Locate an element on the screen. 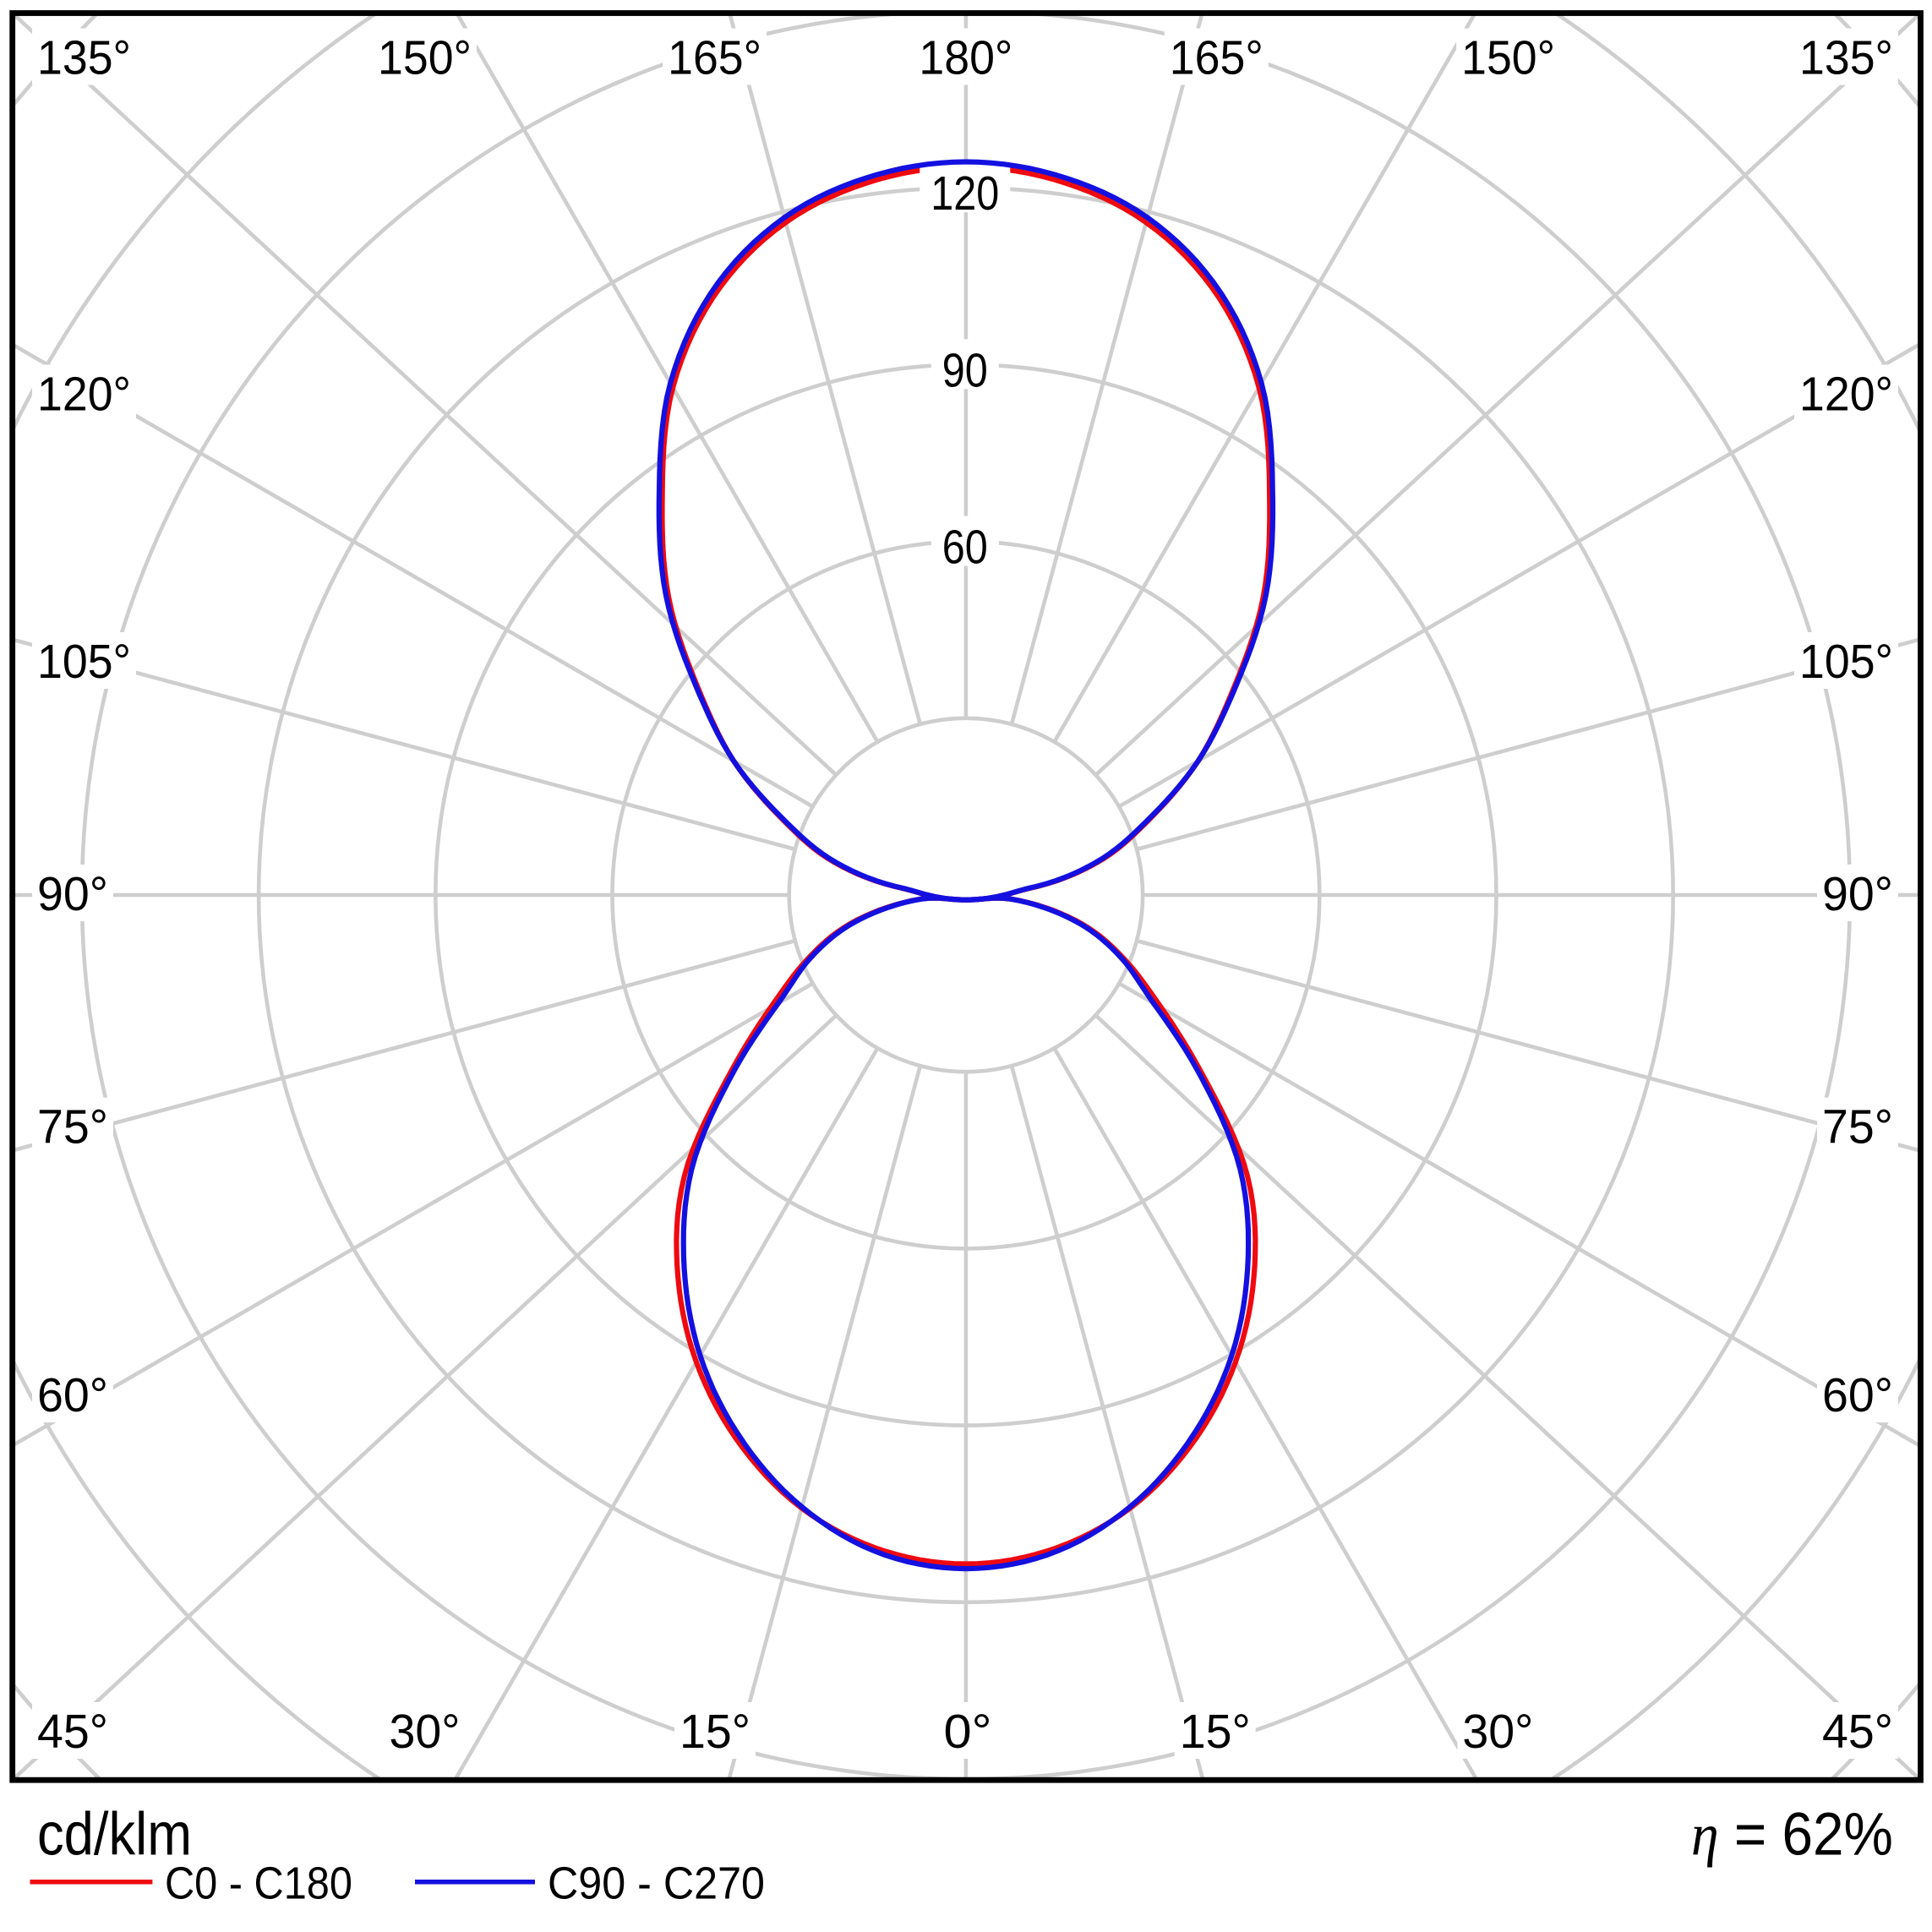  svg-text: η = 62% is located at coordinates (1792, 1835).